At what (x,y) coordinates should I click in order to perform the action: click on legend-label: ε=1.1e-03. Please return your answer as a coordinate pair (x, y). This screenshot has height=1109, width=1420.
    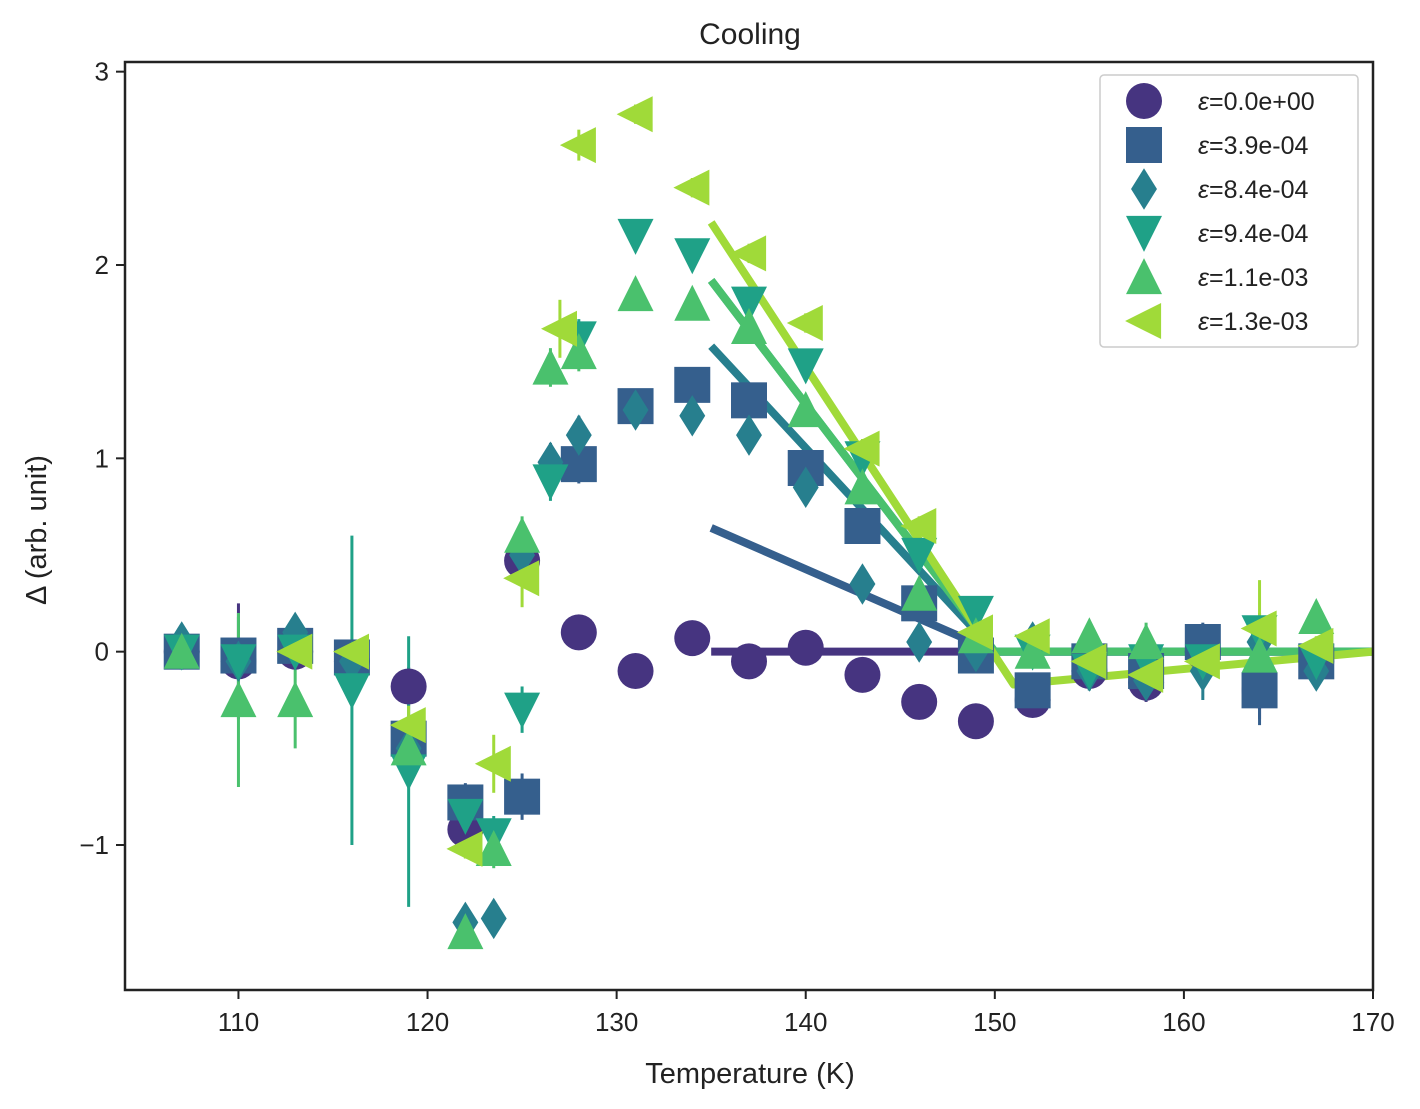
    Looking at the image, I should click on (1253, 278).